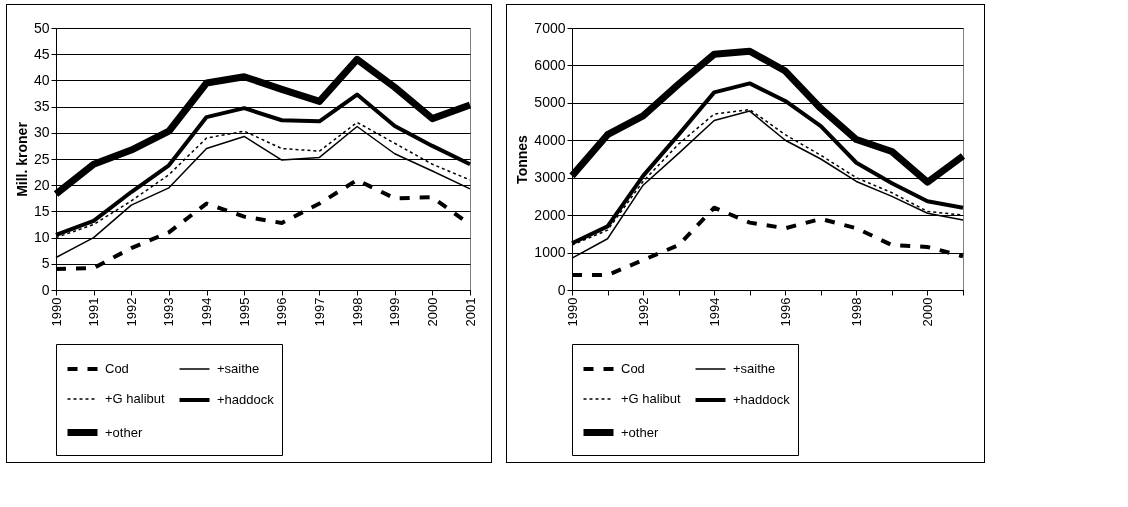  I want to click on y-tick-label: 40, so click(41, 79).